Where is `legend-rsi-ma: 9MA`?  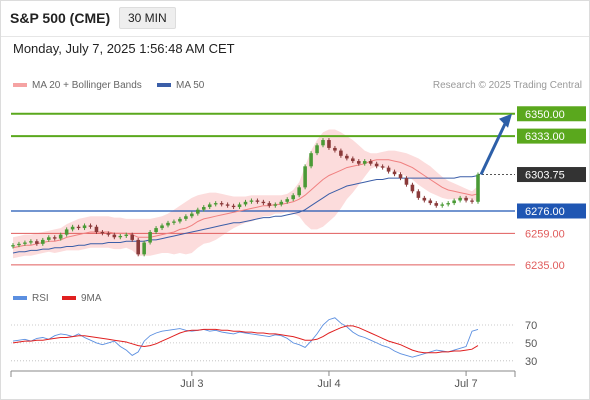
legend-rsi-ma: 9MA is located at coordinates (82, 298).